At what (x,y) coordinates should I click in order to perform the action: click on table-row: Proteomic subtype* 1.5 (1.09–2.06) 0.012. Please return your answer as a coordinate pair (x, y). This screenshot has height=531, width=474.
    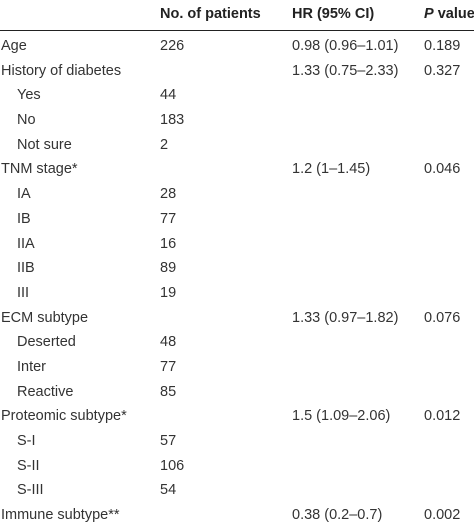
    Looking at the image, I should click on (237, 416).